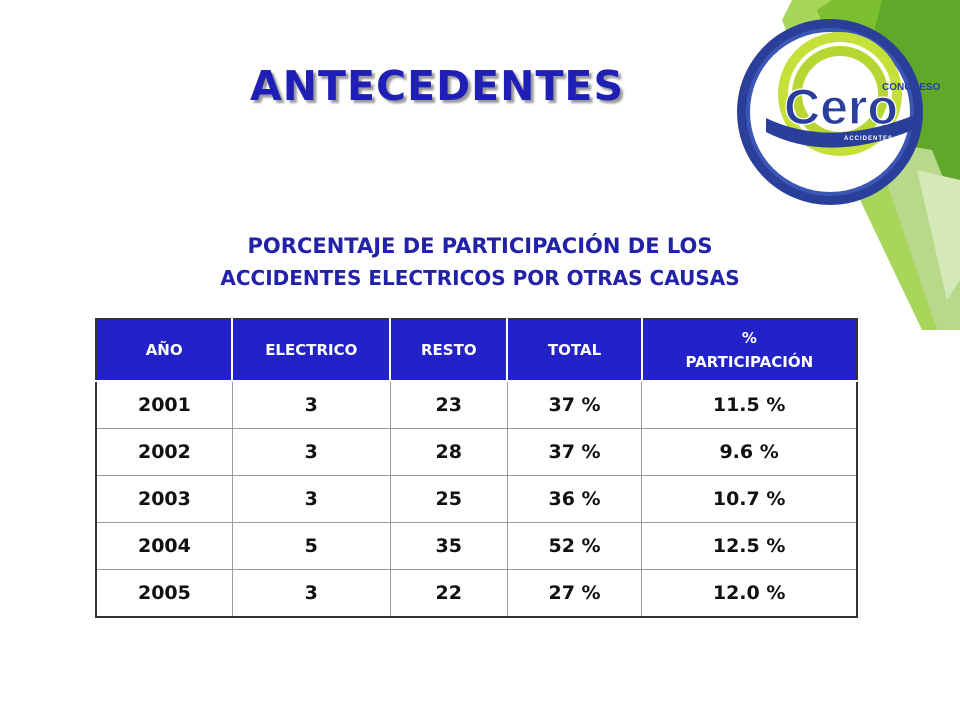  Describe the element at coordinates (841, 165) in the screenshot. I see `congreso-cero-accidentes-logo: Cero CONGRESO ACCIDENTES` at that location.